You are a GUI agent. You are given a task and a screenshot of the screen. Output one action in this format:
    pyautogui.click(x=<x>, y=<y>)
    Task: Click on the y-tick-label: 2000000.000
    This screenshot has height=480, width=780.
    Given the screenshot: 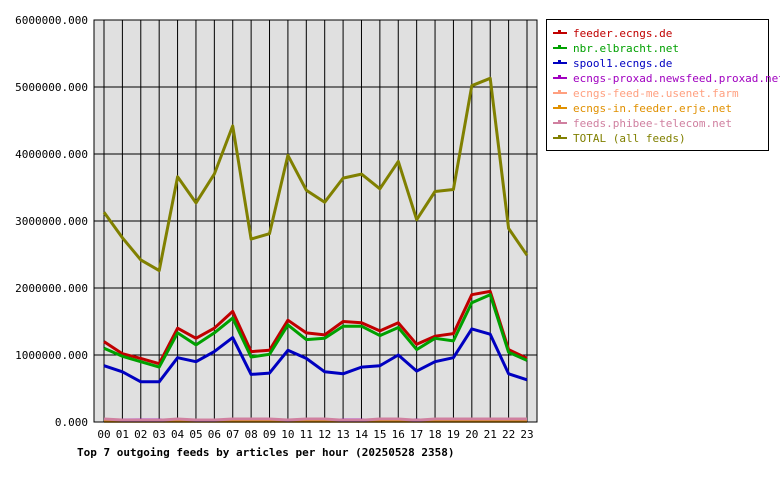 What is the action you would take?
    pyautogui.click(x=51, y=288)
    